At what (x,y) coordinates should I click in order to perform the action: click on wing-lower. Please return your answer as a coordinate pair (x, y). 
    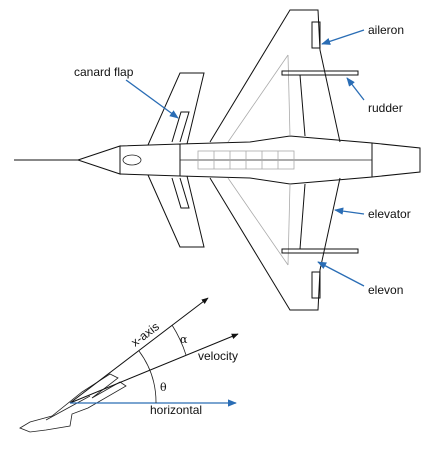
    Looking at the image, I should click on (275, 244).